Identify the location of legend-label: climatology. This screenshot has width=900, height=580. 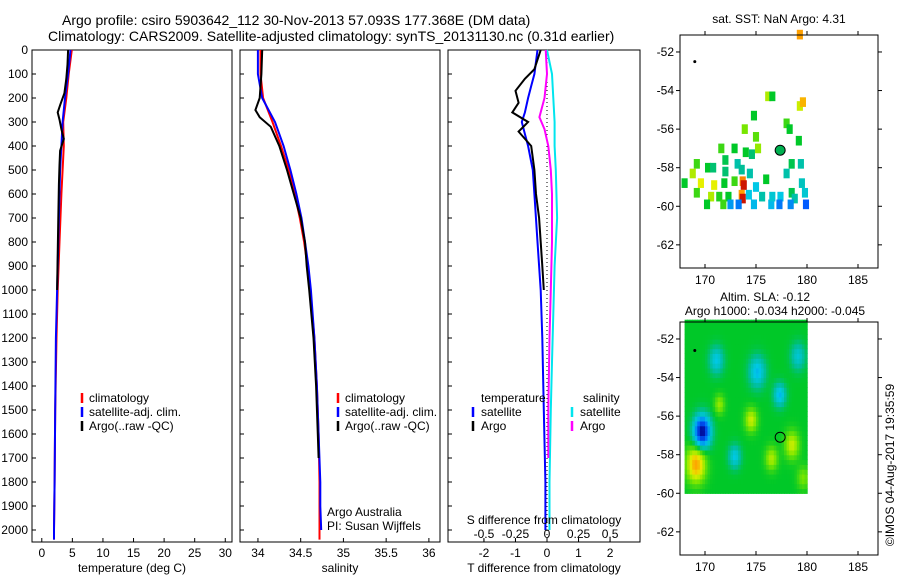
(375, 398).